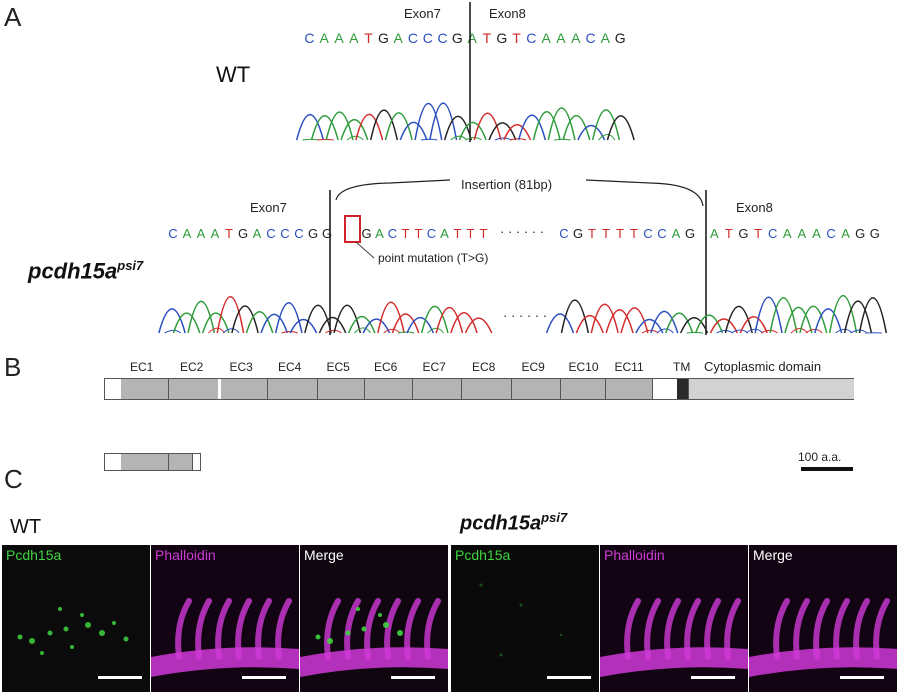 The width and height of the screenshot is (899, 694). I want to click on panel-label-c: C, so click(13, 479).